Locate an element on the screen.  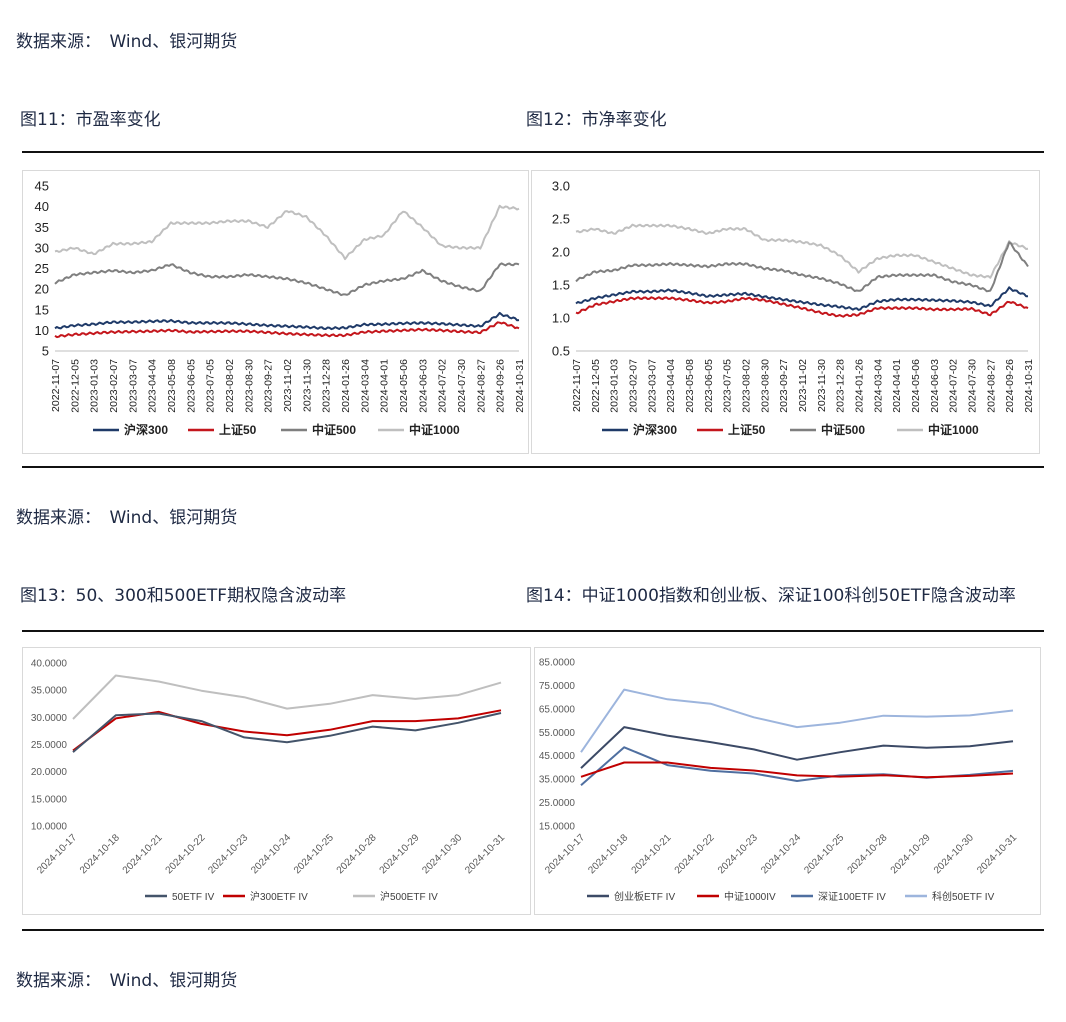
x-tick-label: 2024-07-02 is located at coordinates (954, 386).